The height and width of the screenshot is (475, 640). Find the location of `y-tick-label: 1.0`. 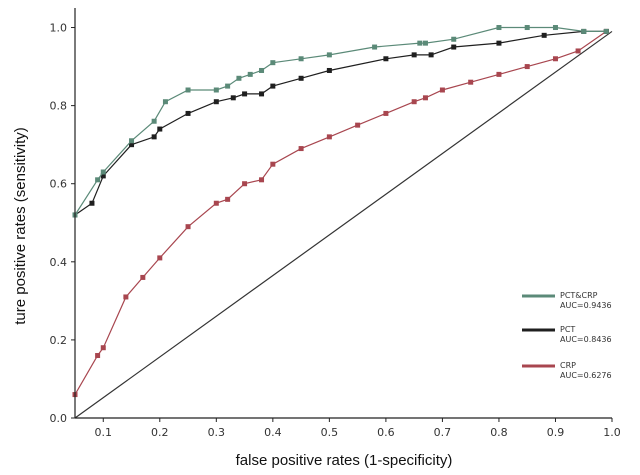

y-tick-label: 1.0 is located at coordinates (59, 28).